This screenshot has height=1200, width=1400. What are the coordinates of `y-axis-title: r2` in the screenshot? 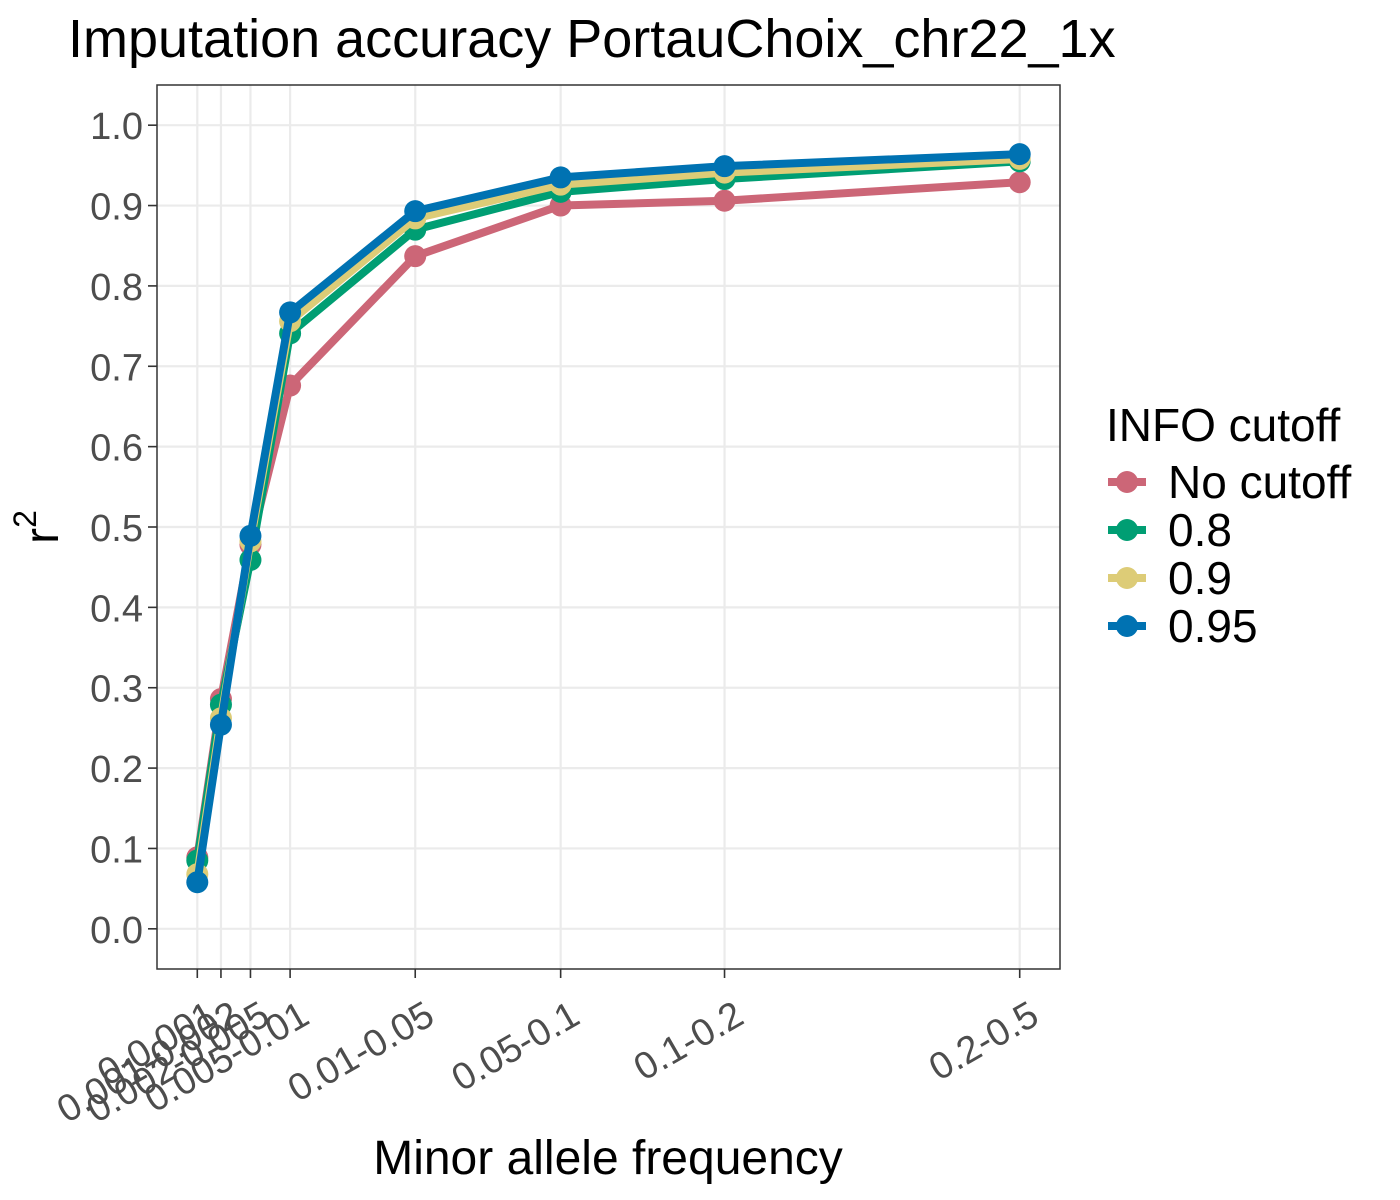 It's located at (38, 527).